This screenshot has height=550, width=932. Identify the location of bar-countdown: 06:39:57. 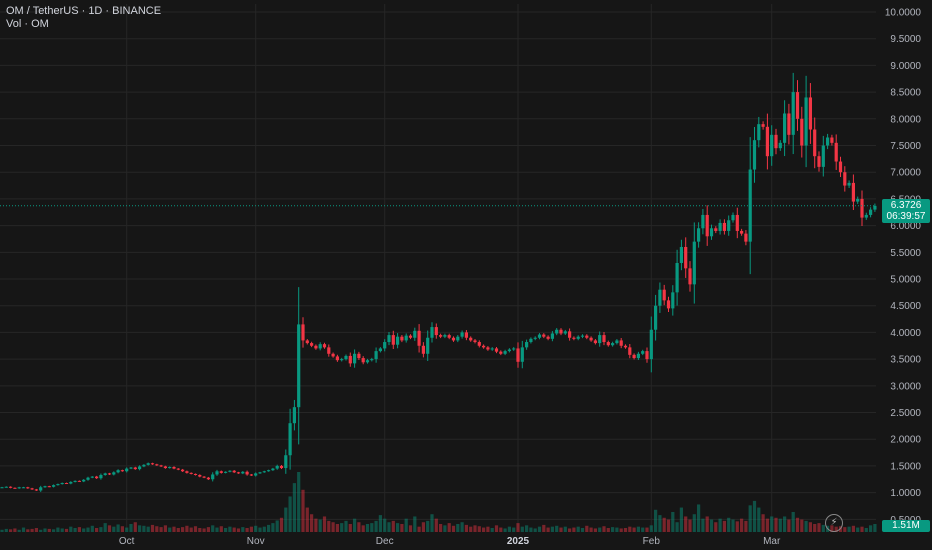
(906, 216).